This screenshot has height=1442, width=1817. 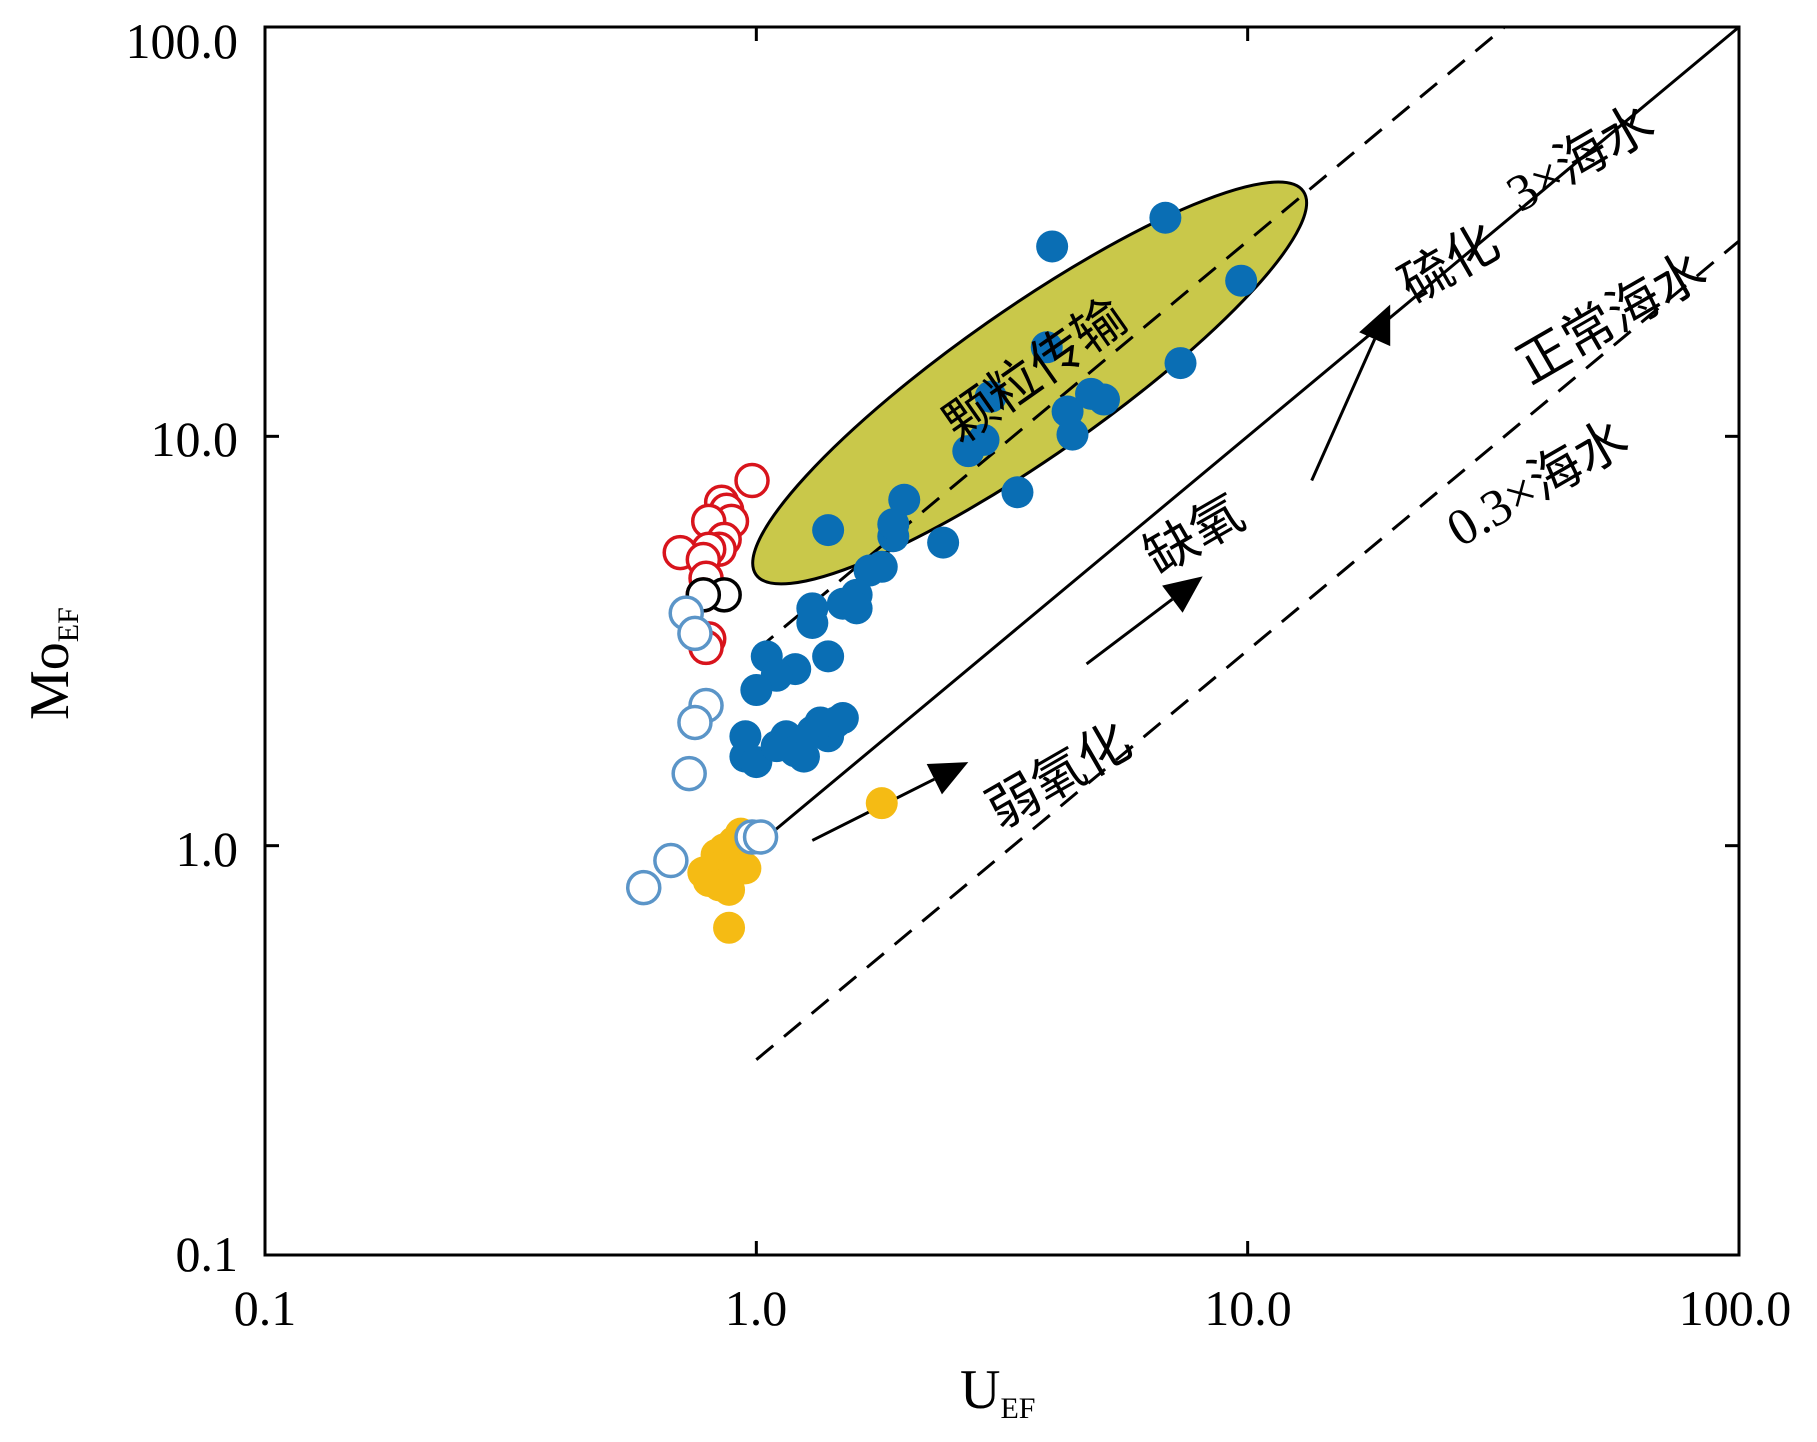 What do you see at coordinates (756, 1308) in the screenshot?
I see `x-tick-label: 1.0` at bounding box center [756, 1308].